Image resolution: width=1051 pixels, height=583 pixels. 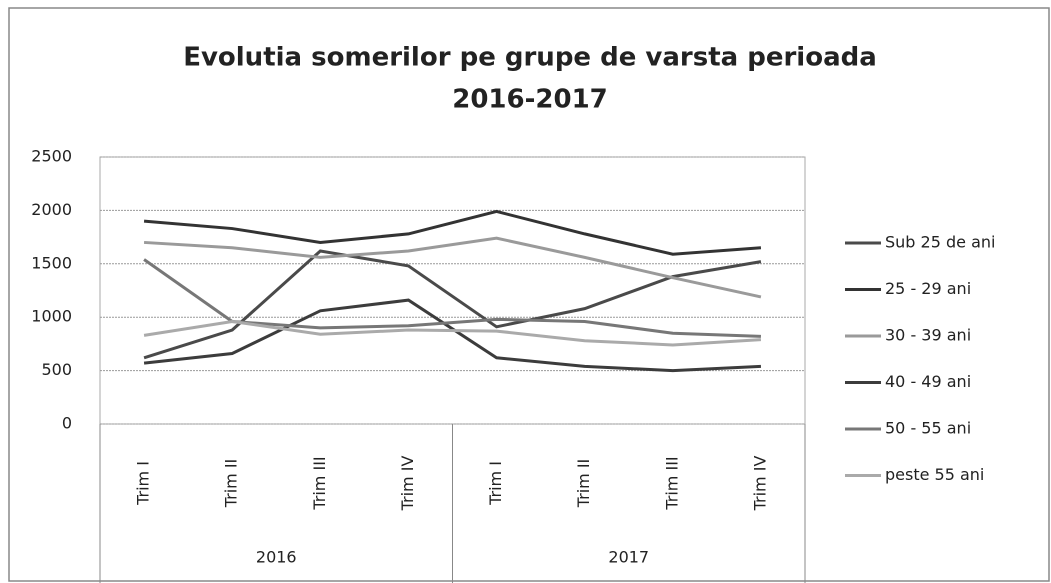 I want to click on y-tick-label: 1500, so click(x=51, y=262).